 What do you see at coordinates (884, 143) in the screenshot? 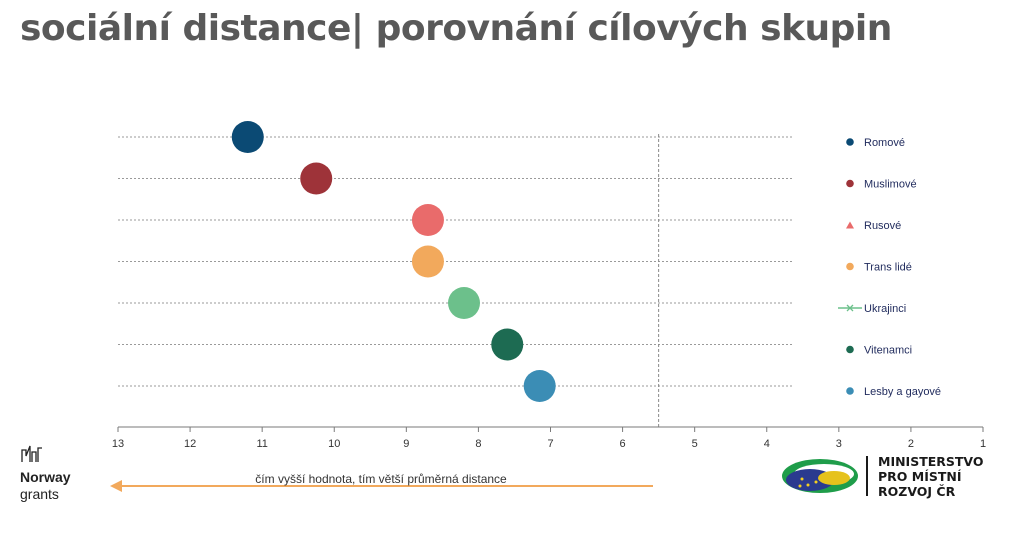
I see `legend-label: Romové` at bounding box center [884, 143].